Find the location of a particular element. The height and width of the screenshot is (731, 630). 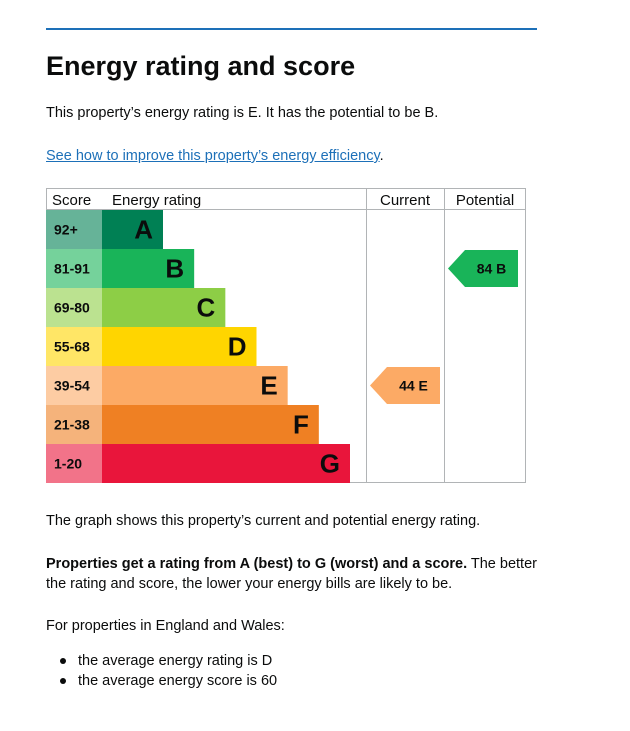

header-score: Score is located at coordinates (71, 200).